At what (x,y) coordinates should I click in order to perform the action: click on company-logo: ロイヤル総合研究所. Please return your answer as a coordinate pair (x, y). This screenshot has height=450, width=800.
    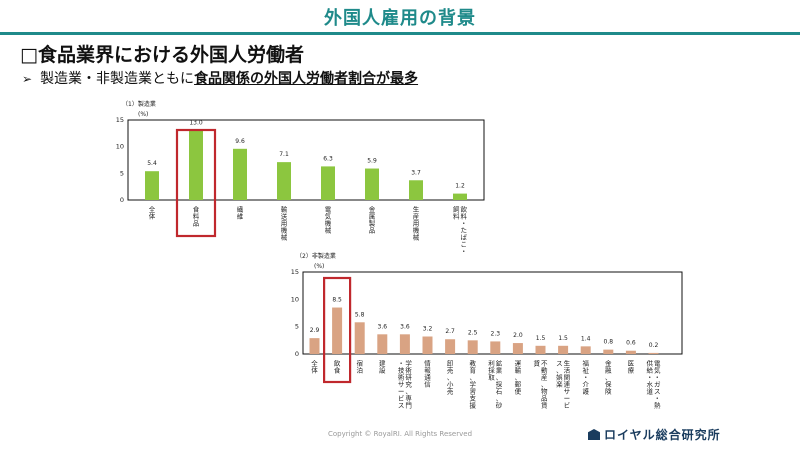
    Looking at the image, I should click on (654, 434).